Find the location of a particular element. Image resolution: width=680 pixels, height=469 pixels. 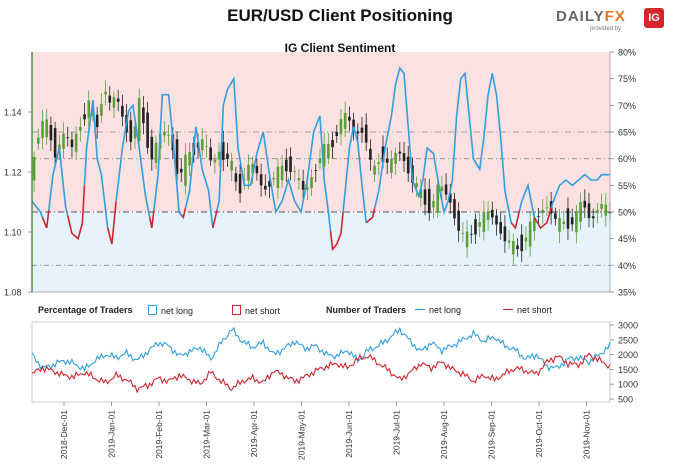

pct-tick-label: 70% is located at coordinates (627, 106).